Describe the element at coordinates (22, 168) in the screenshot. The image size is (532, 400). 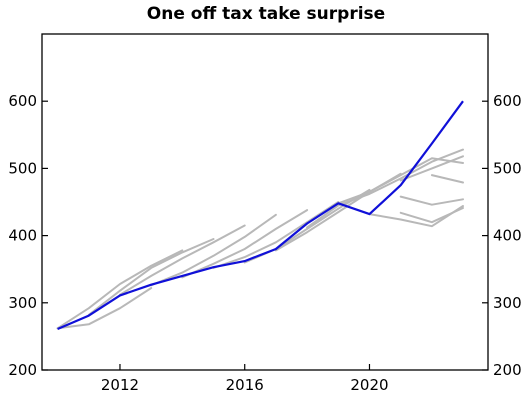
I see `y-tick-label-left-500: 500` at that location.